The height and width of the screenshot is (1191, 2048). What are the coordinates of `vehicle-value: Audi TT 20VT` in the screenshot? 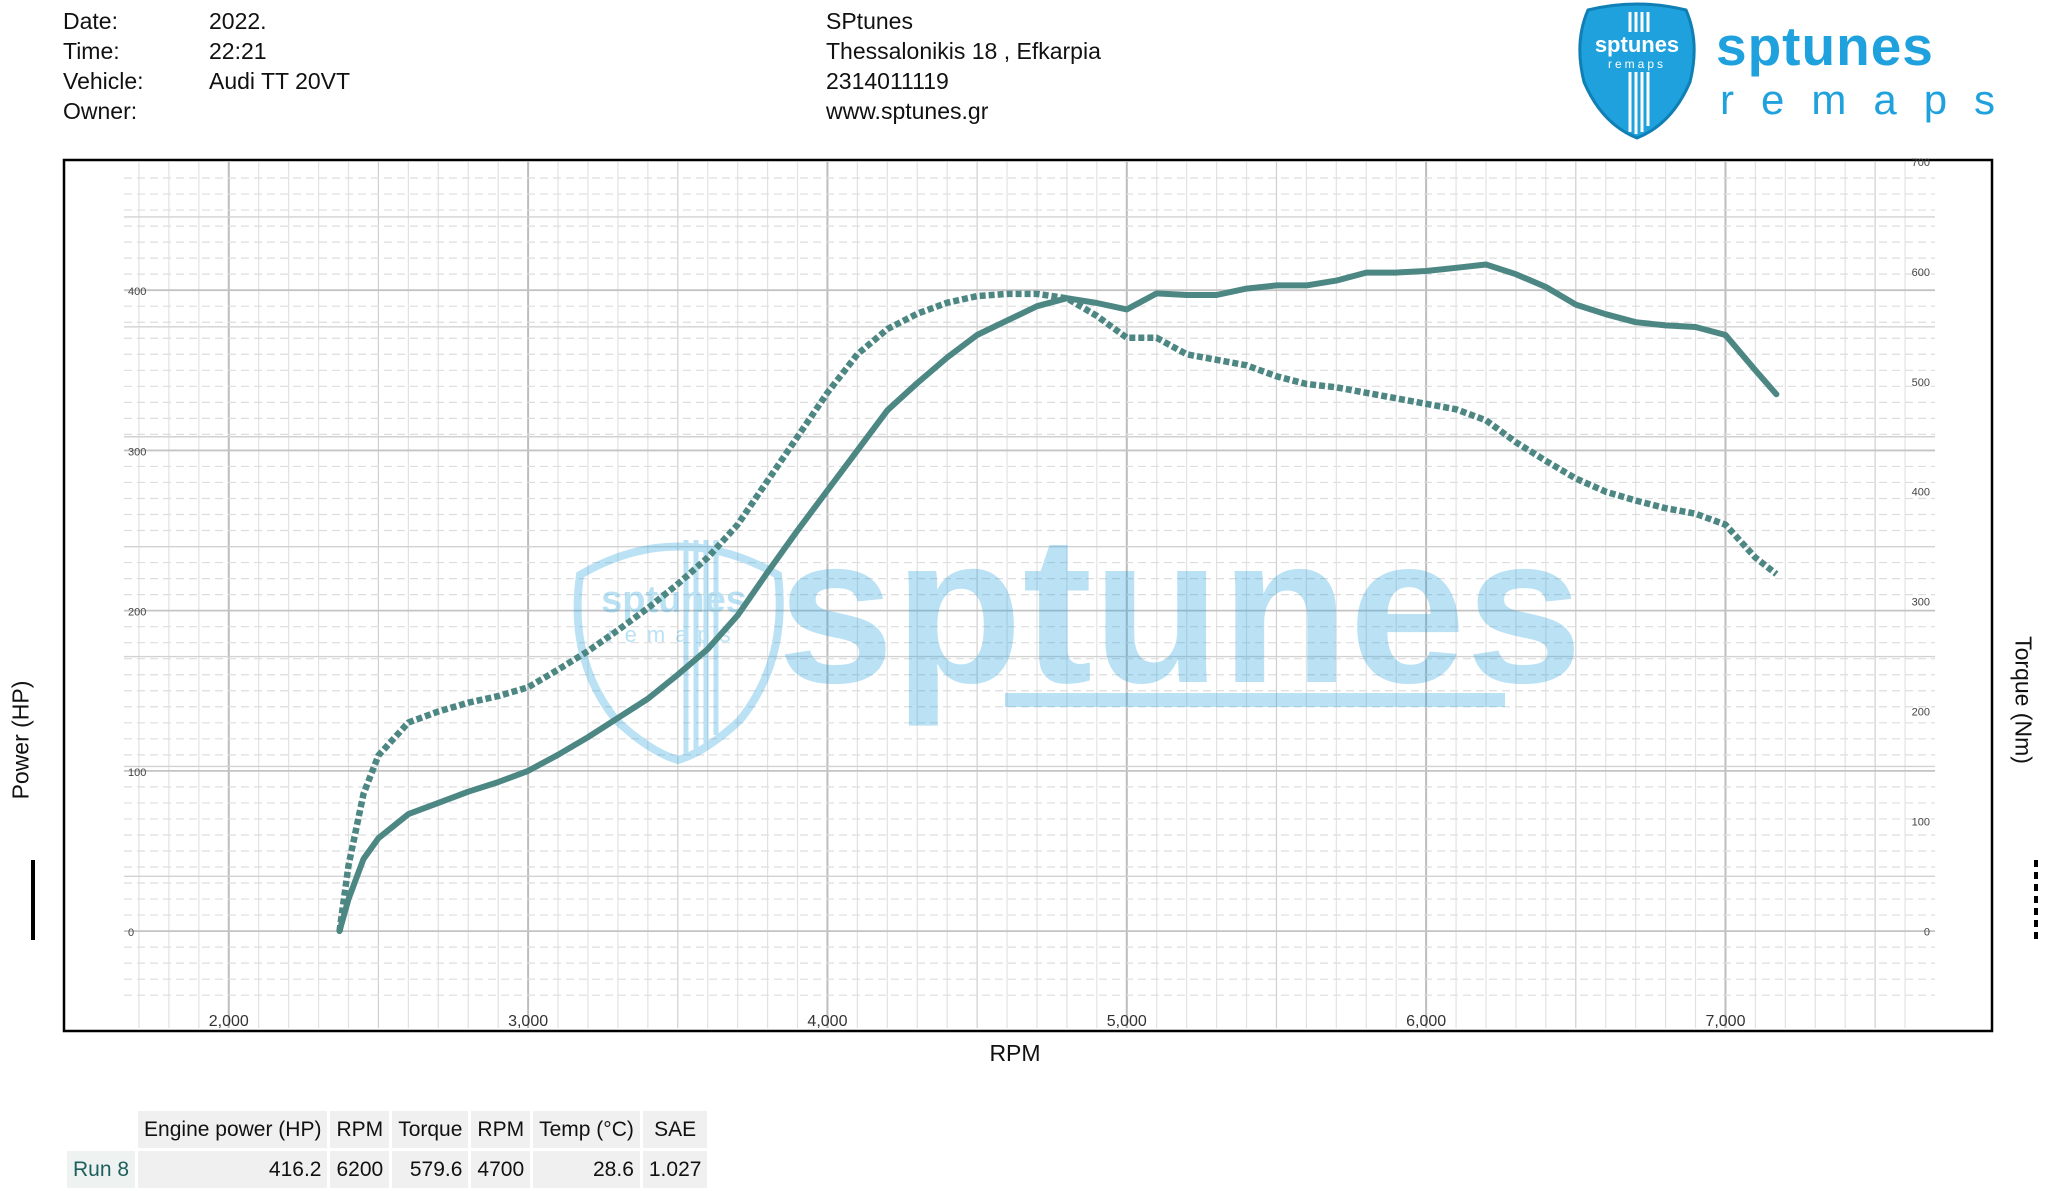 It's located at (280, 81).